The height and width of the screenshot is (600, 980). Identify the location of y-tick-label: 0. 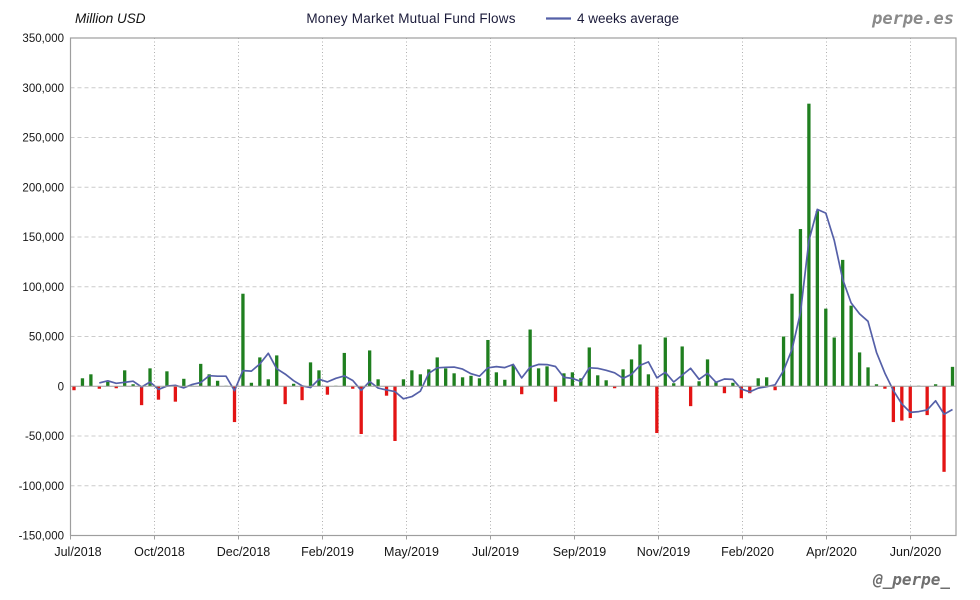
(61, 387).